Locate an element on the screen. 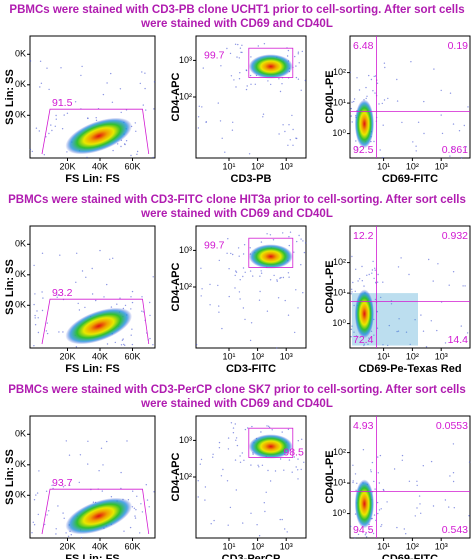  y-axis-label: CD4-APC is located at coordinates (176, 97).